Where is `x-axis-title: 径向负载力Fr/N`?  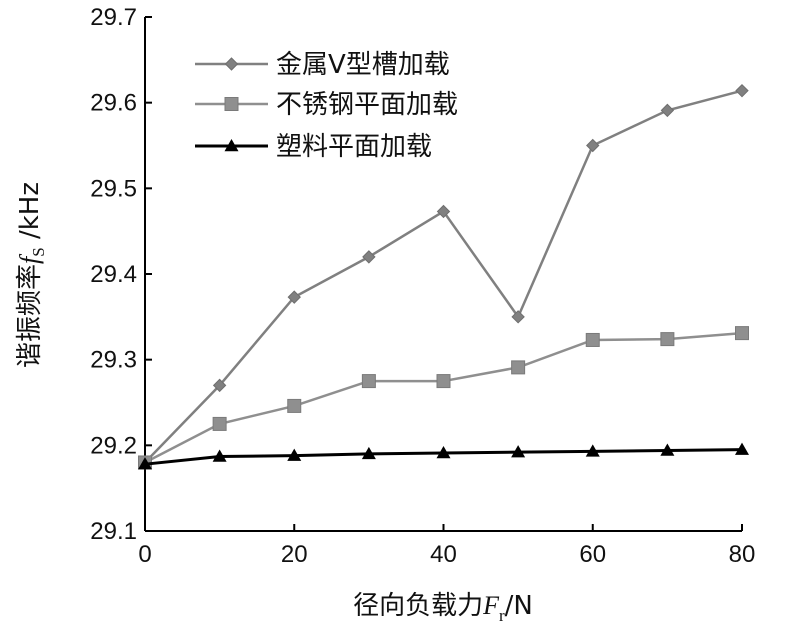
x-axis-title: 径向负载力Fr/N is located at coordinates (443, 608).